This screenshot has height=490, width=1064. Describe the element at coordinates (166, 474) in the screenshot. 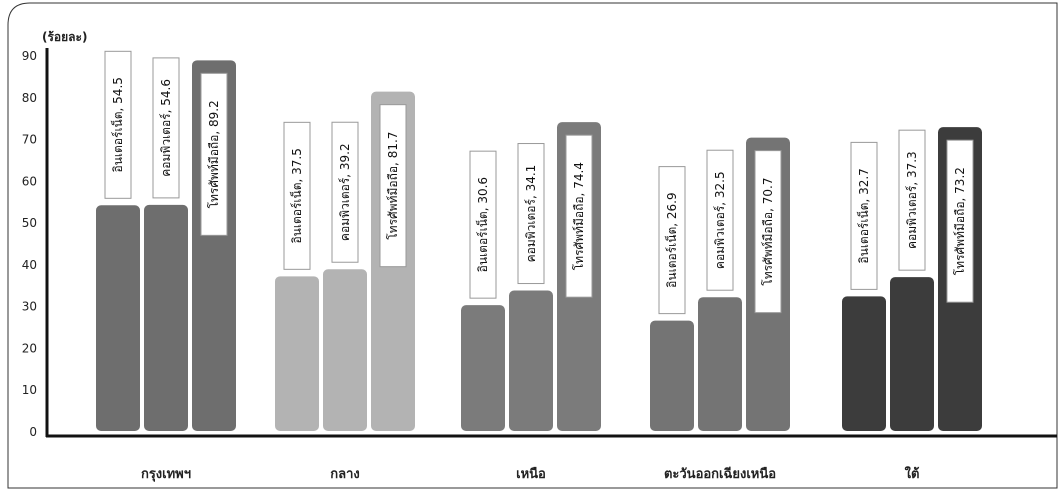

I see `category-label: กรุงเทพฯ` at that location.